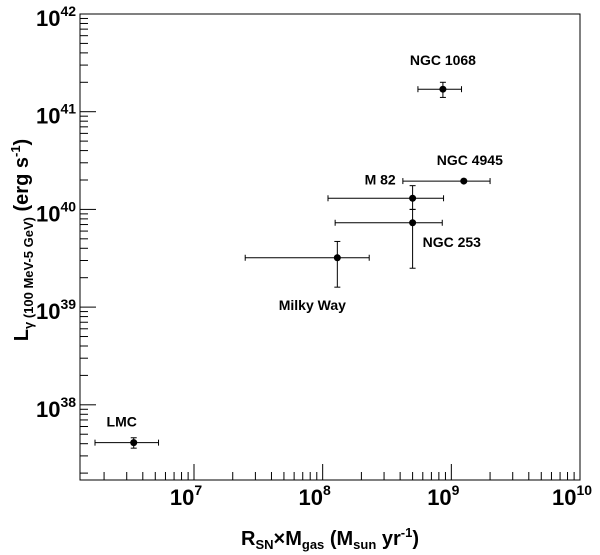 The width and height of the screenshot is (600, 555). What do you see at coordinates (56, 17) in the screenshot?
I see `y-tick-label: 1042` at bounding box center [56, 17].